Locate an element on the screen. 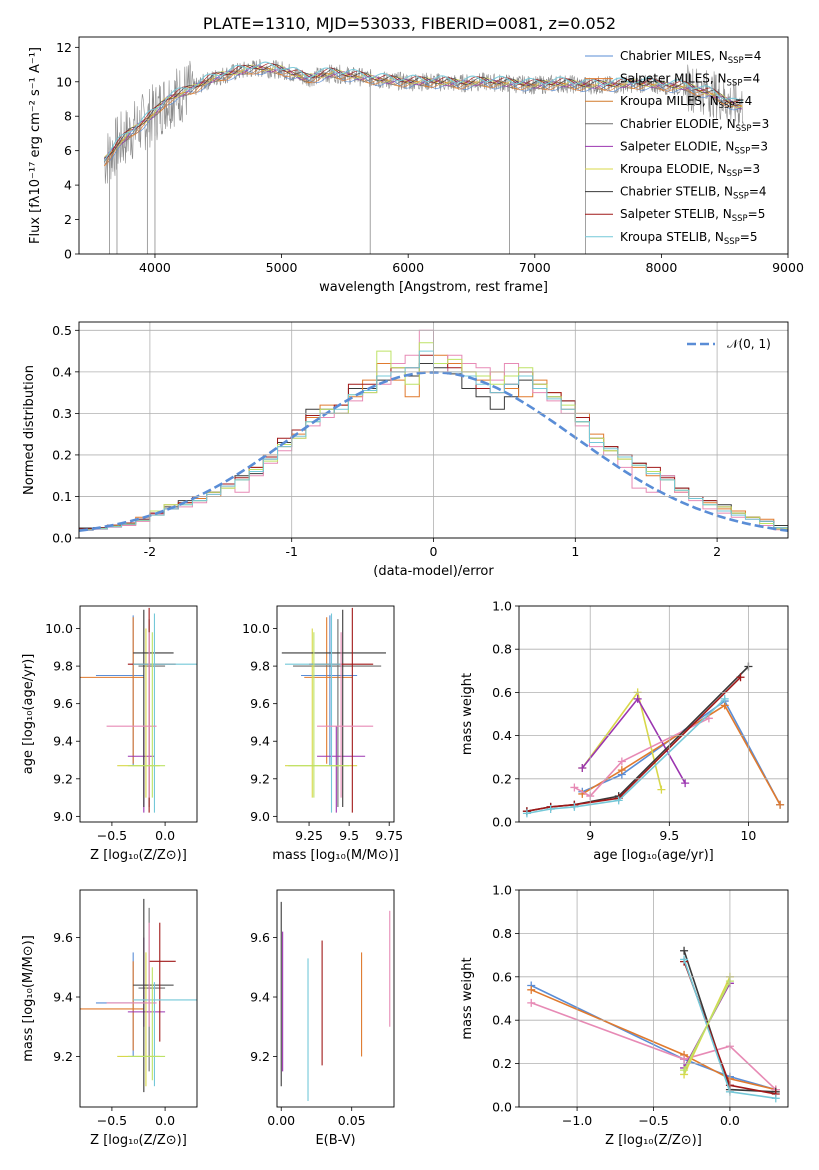  x-tick-label: 0.05 is located at coordinates (352, 1120).